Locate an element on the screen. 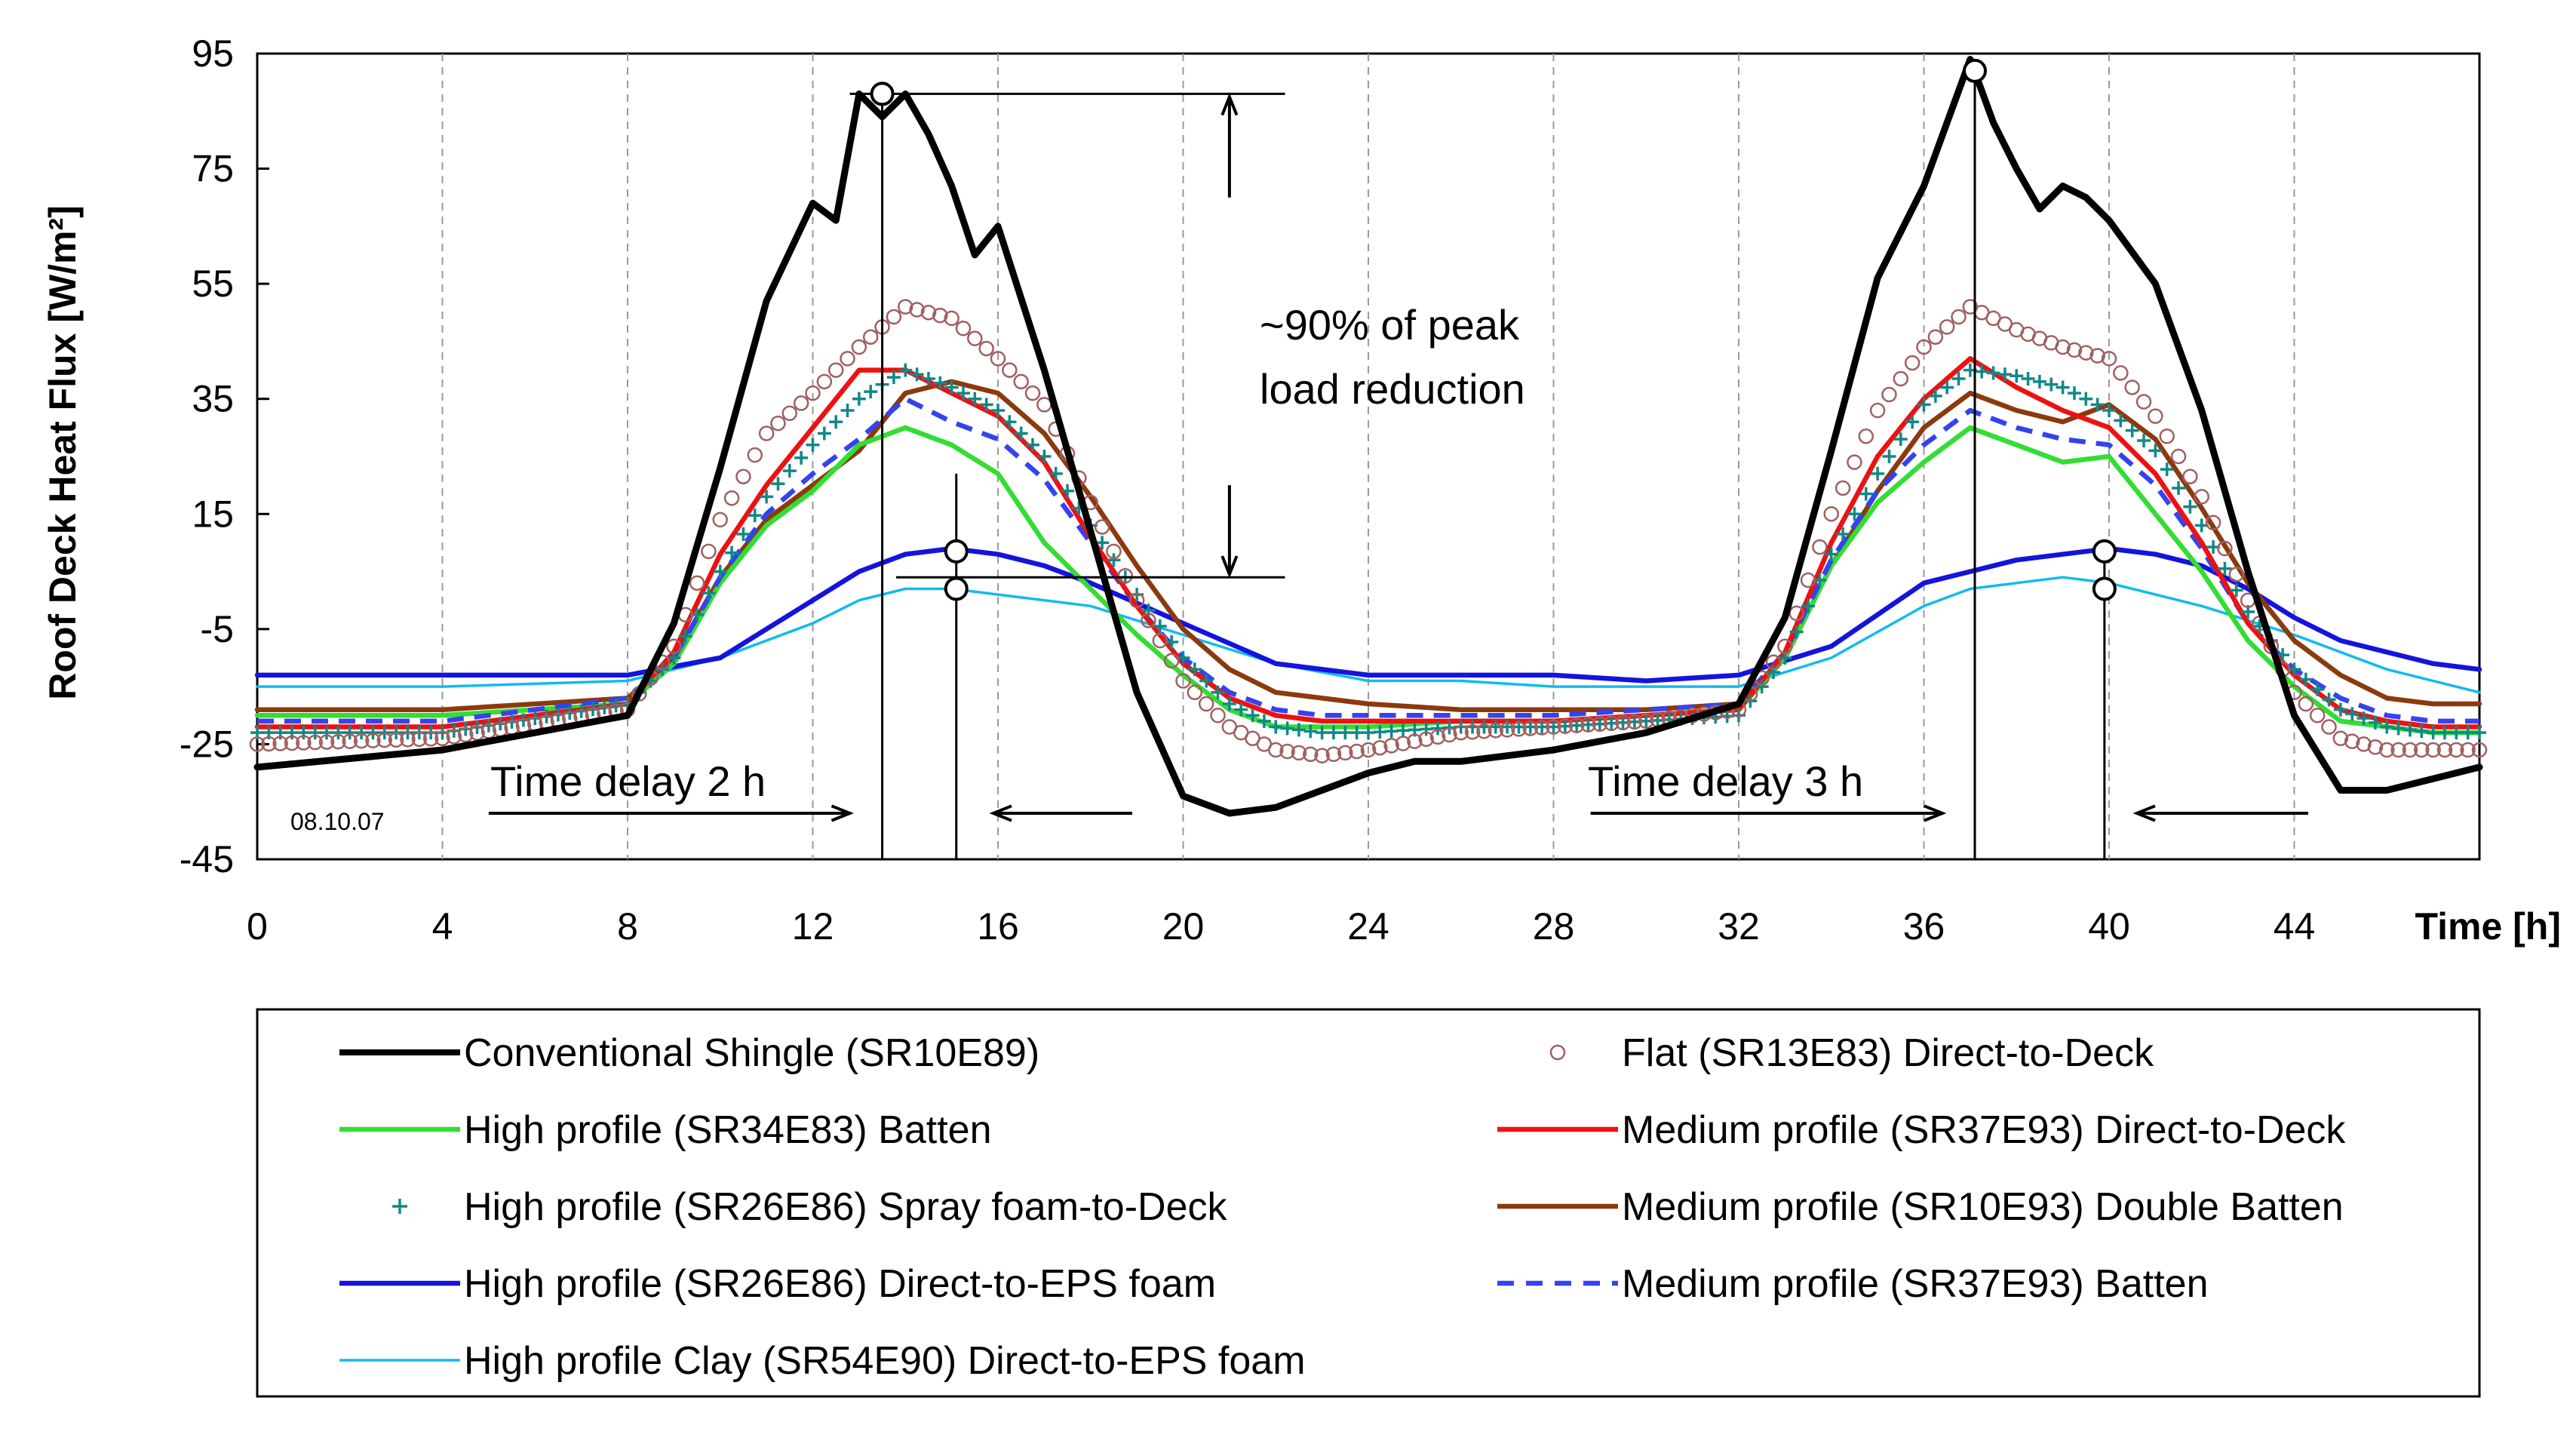 This screenshot has height=1453, width=2576. legend-item: Flat (SR13E83) Direct-to-Deck is located at coordinates (1851, 1053).